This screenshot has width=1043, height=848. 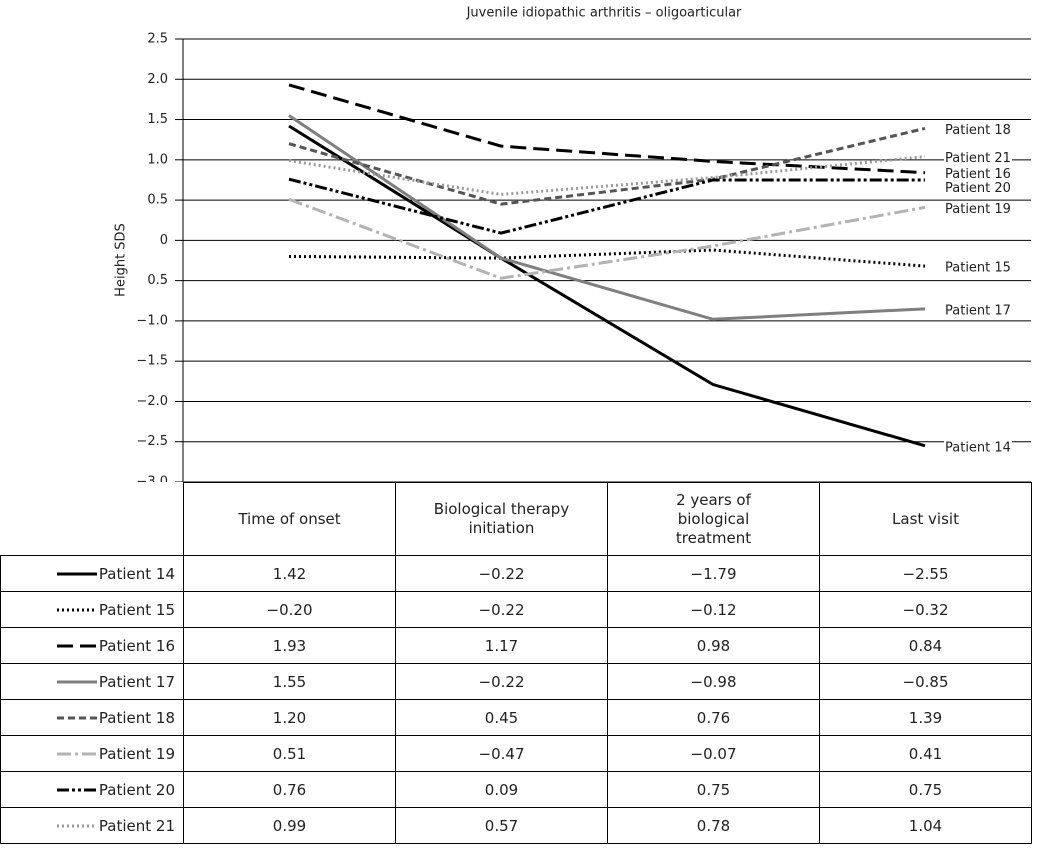 What do you see at coordinates (136, 645) in the screenshot?
I see `series-name: Patient 16` at bounding box center [136, 645].